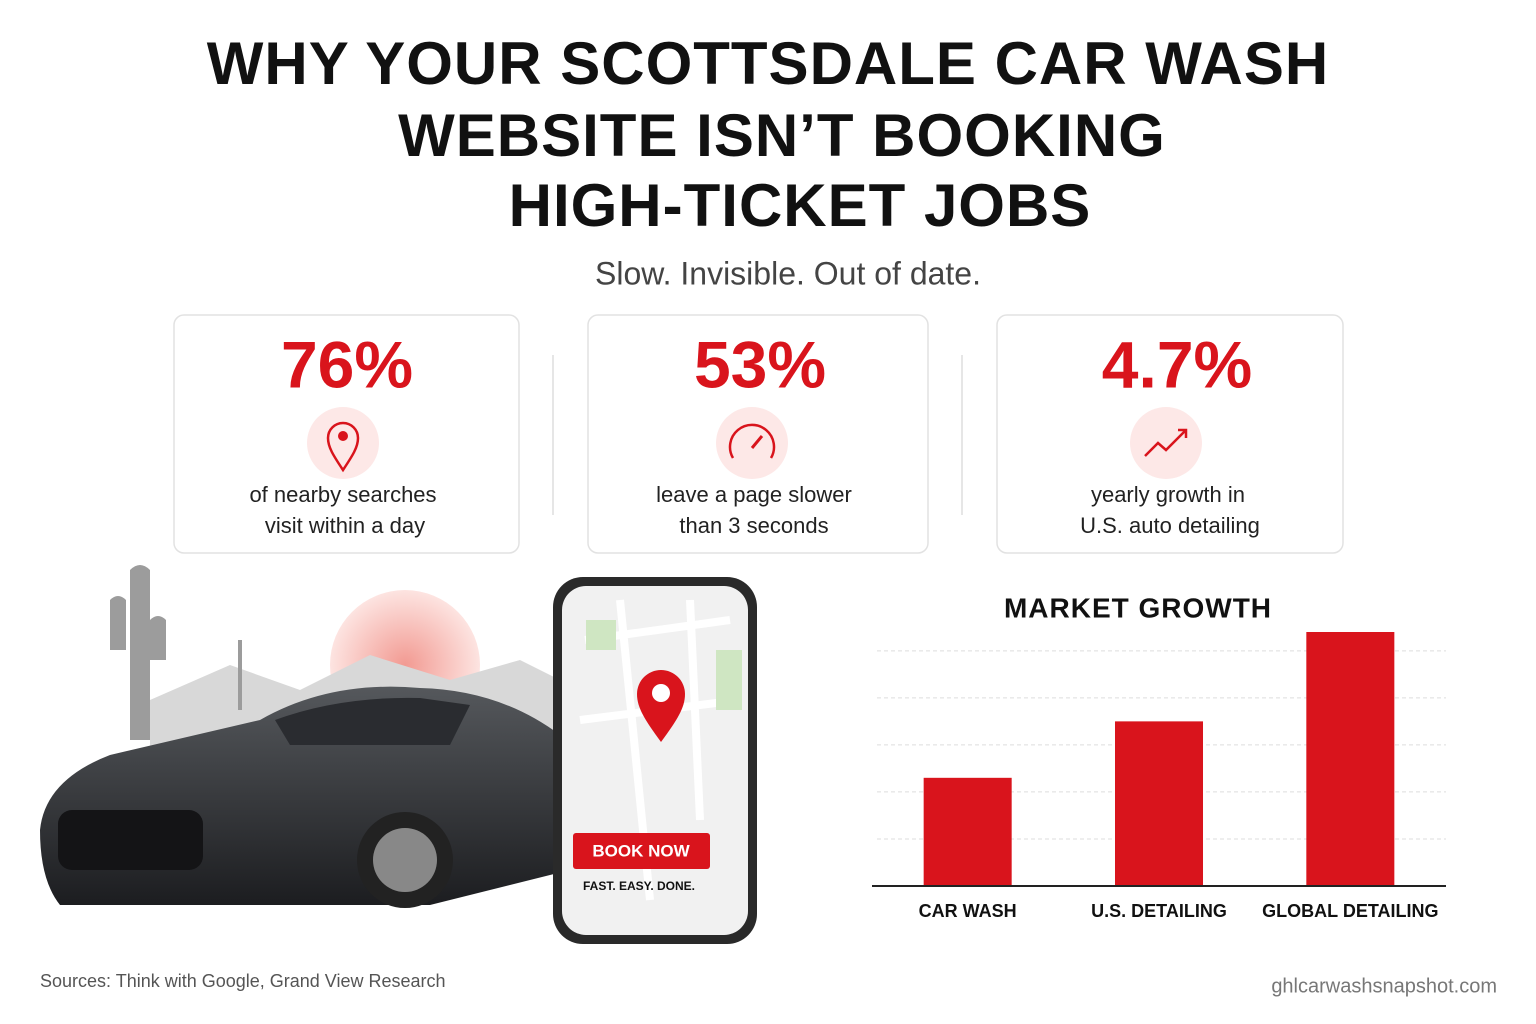 This screenshot has width=1536, height=1024. Describe the element at coordinates (788, 273) in the screenshot. I see `subtitle: Slow. Invisible. Out of date.` at that location.